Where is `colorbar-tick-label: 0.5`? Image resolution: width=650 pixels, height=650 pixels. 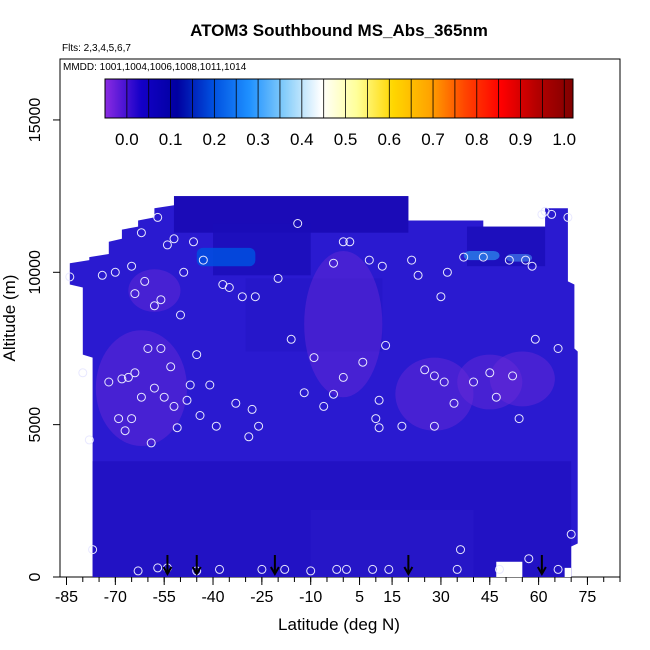 colorbar-tick-label: 0.5 is located at coordinates (346, 139).